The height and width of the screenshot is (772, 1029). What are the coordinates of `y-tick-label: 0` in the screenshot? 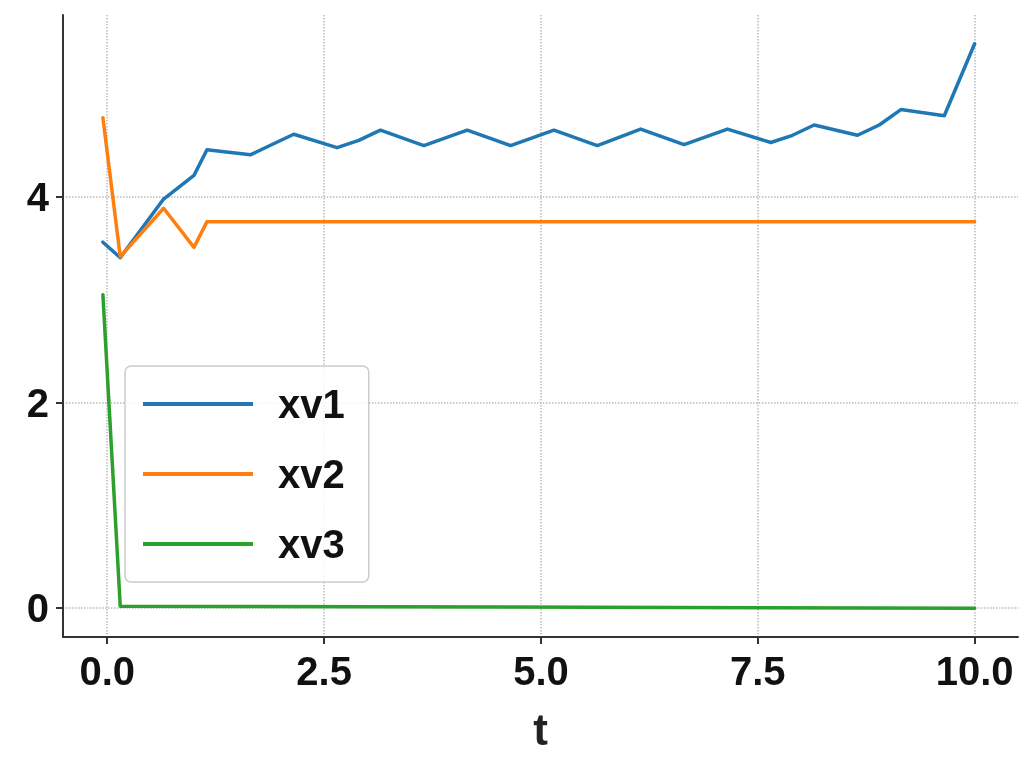 It's located at (37, 608).